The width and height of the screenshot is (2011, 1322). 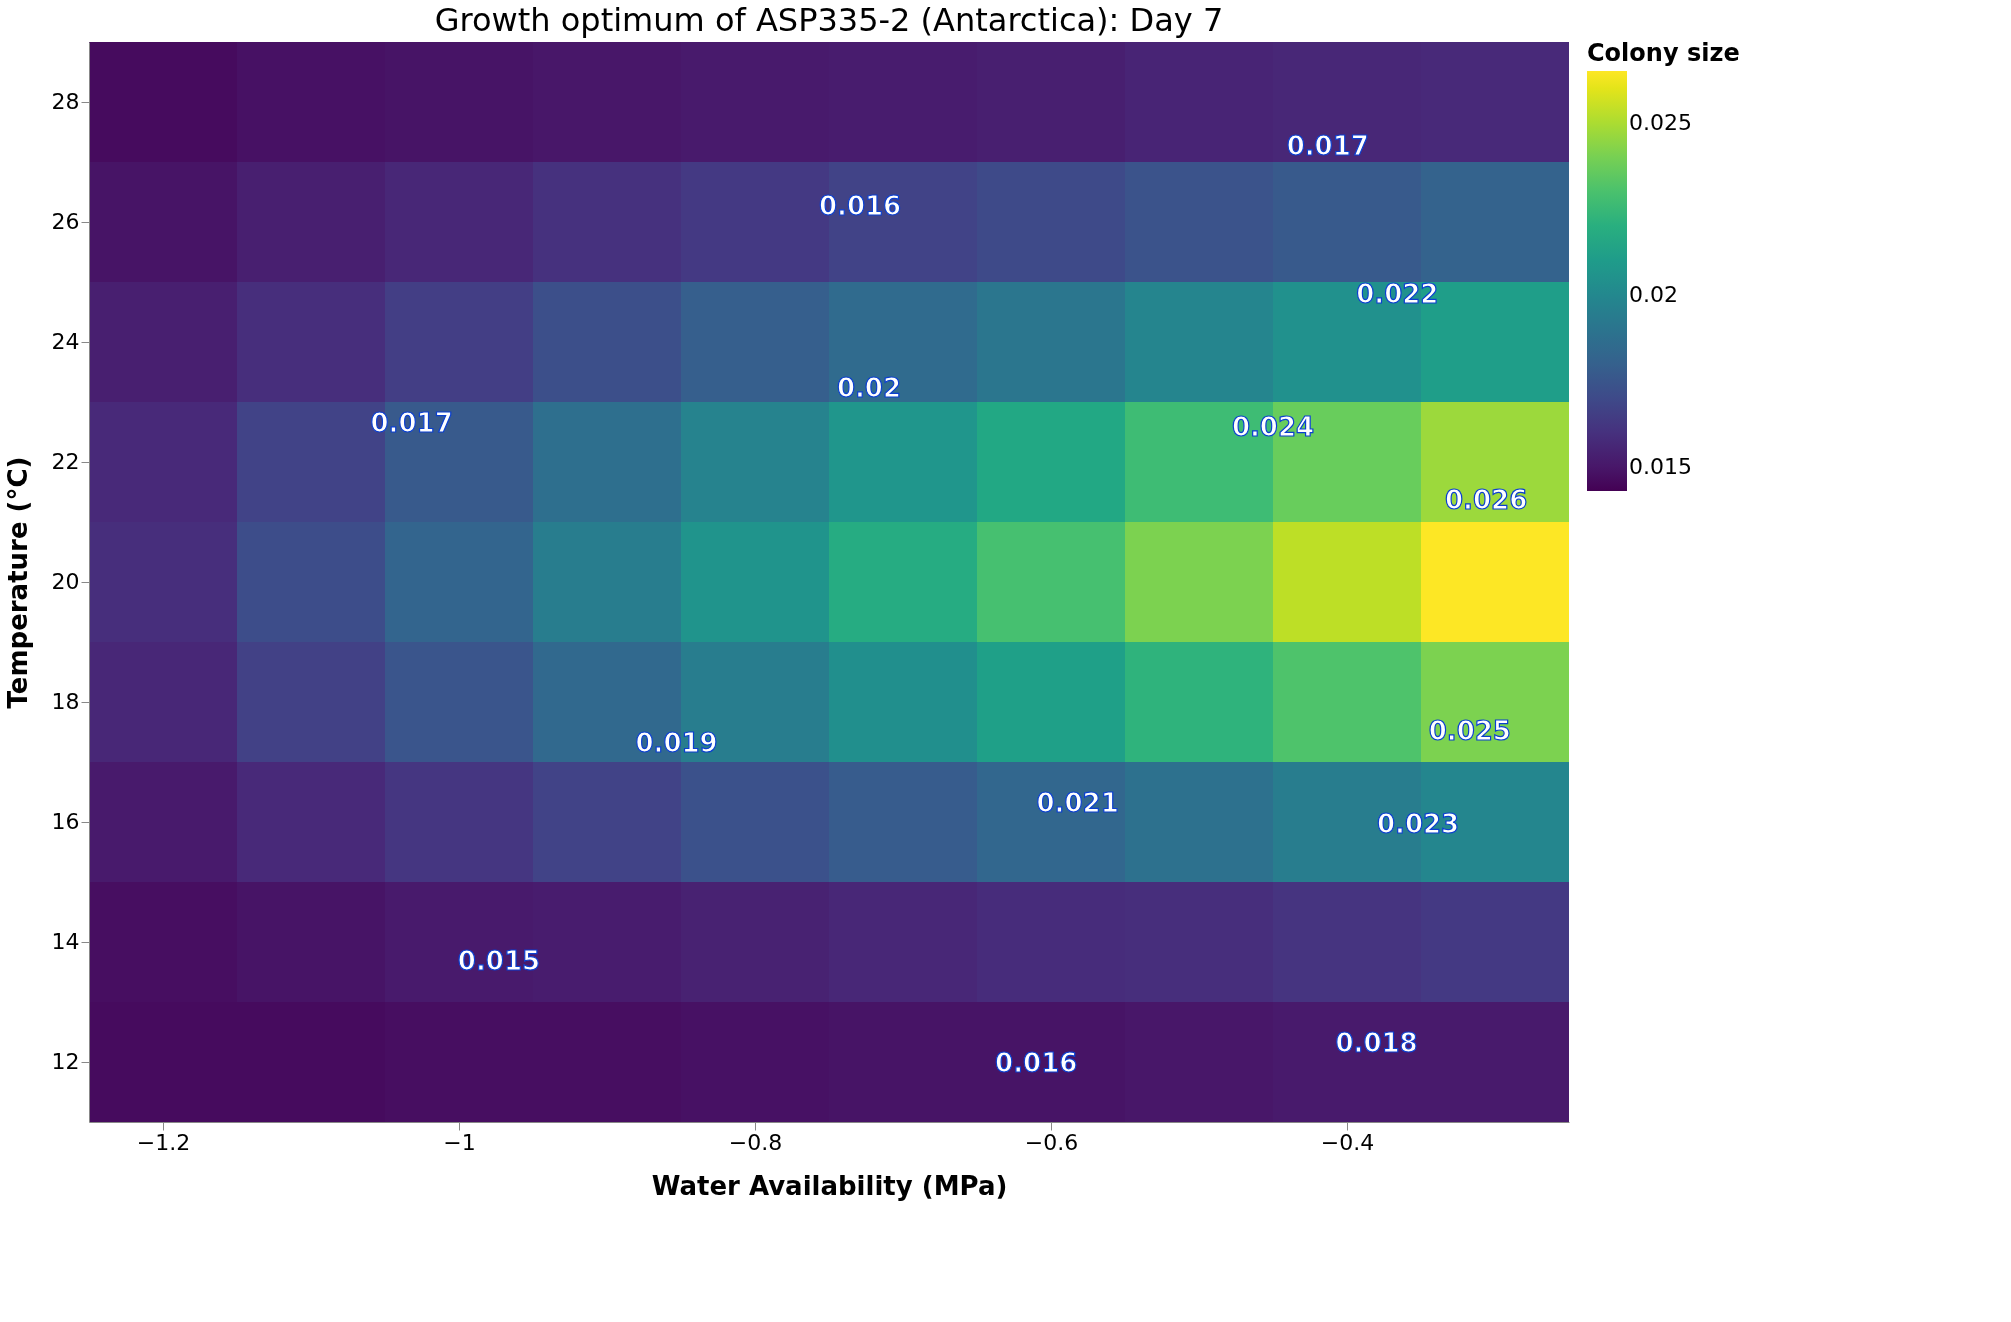 I want to click on x-tick-label: −1.2, so click(x=163, y=1142).